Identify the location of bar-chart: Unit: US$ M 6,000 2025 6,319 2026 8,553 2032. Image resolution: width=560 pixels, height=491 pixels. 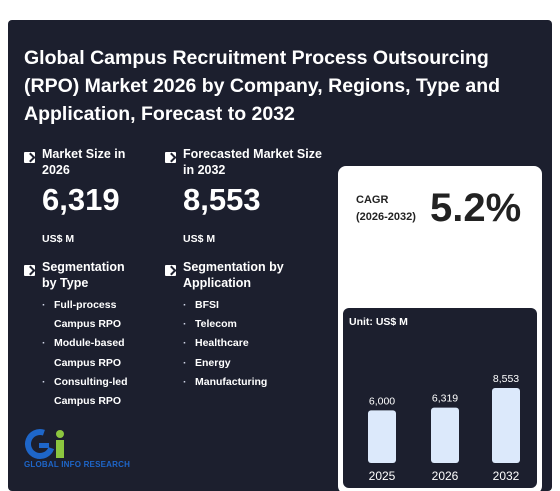
(440, 398).